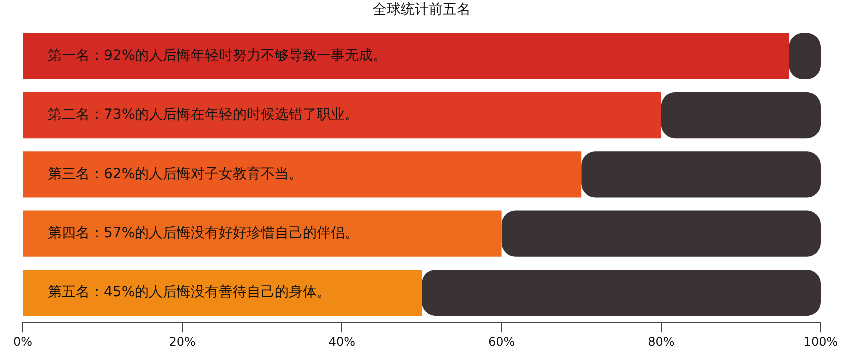 The height and width of the screenshot is (355, 844). What do you see at coordinates (23, 341) in the screenshot?
I see `x-tick-label: 0%` at bounding box center [23, 341].